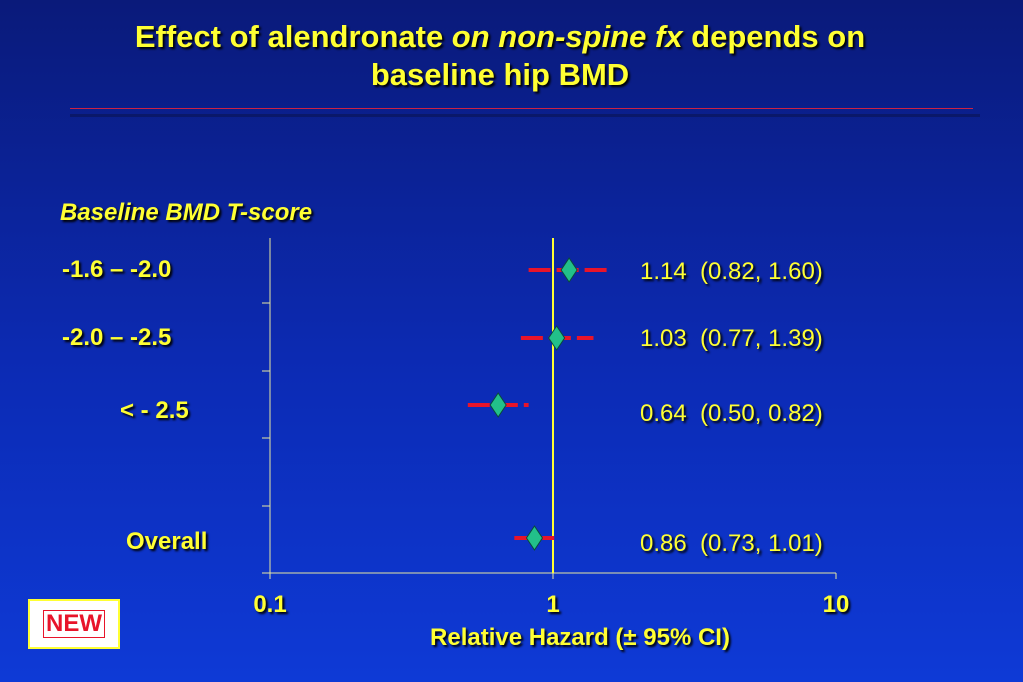  Describe the element at coordinates (580, 637) in the screenshot. I see `x-axis-title: Relative Hazard (± 95% CI)` at that location.